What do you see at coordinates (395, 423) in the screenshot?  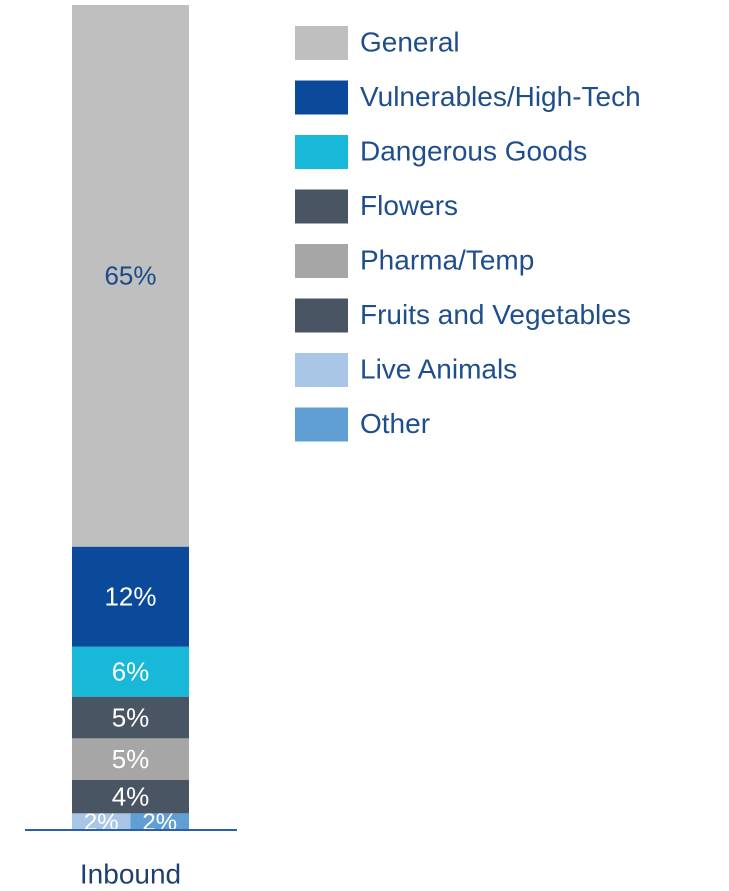 I see `legend-label: Other` at bounding box center [395, 423].